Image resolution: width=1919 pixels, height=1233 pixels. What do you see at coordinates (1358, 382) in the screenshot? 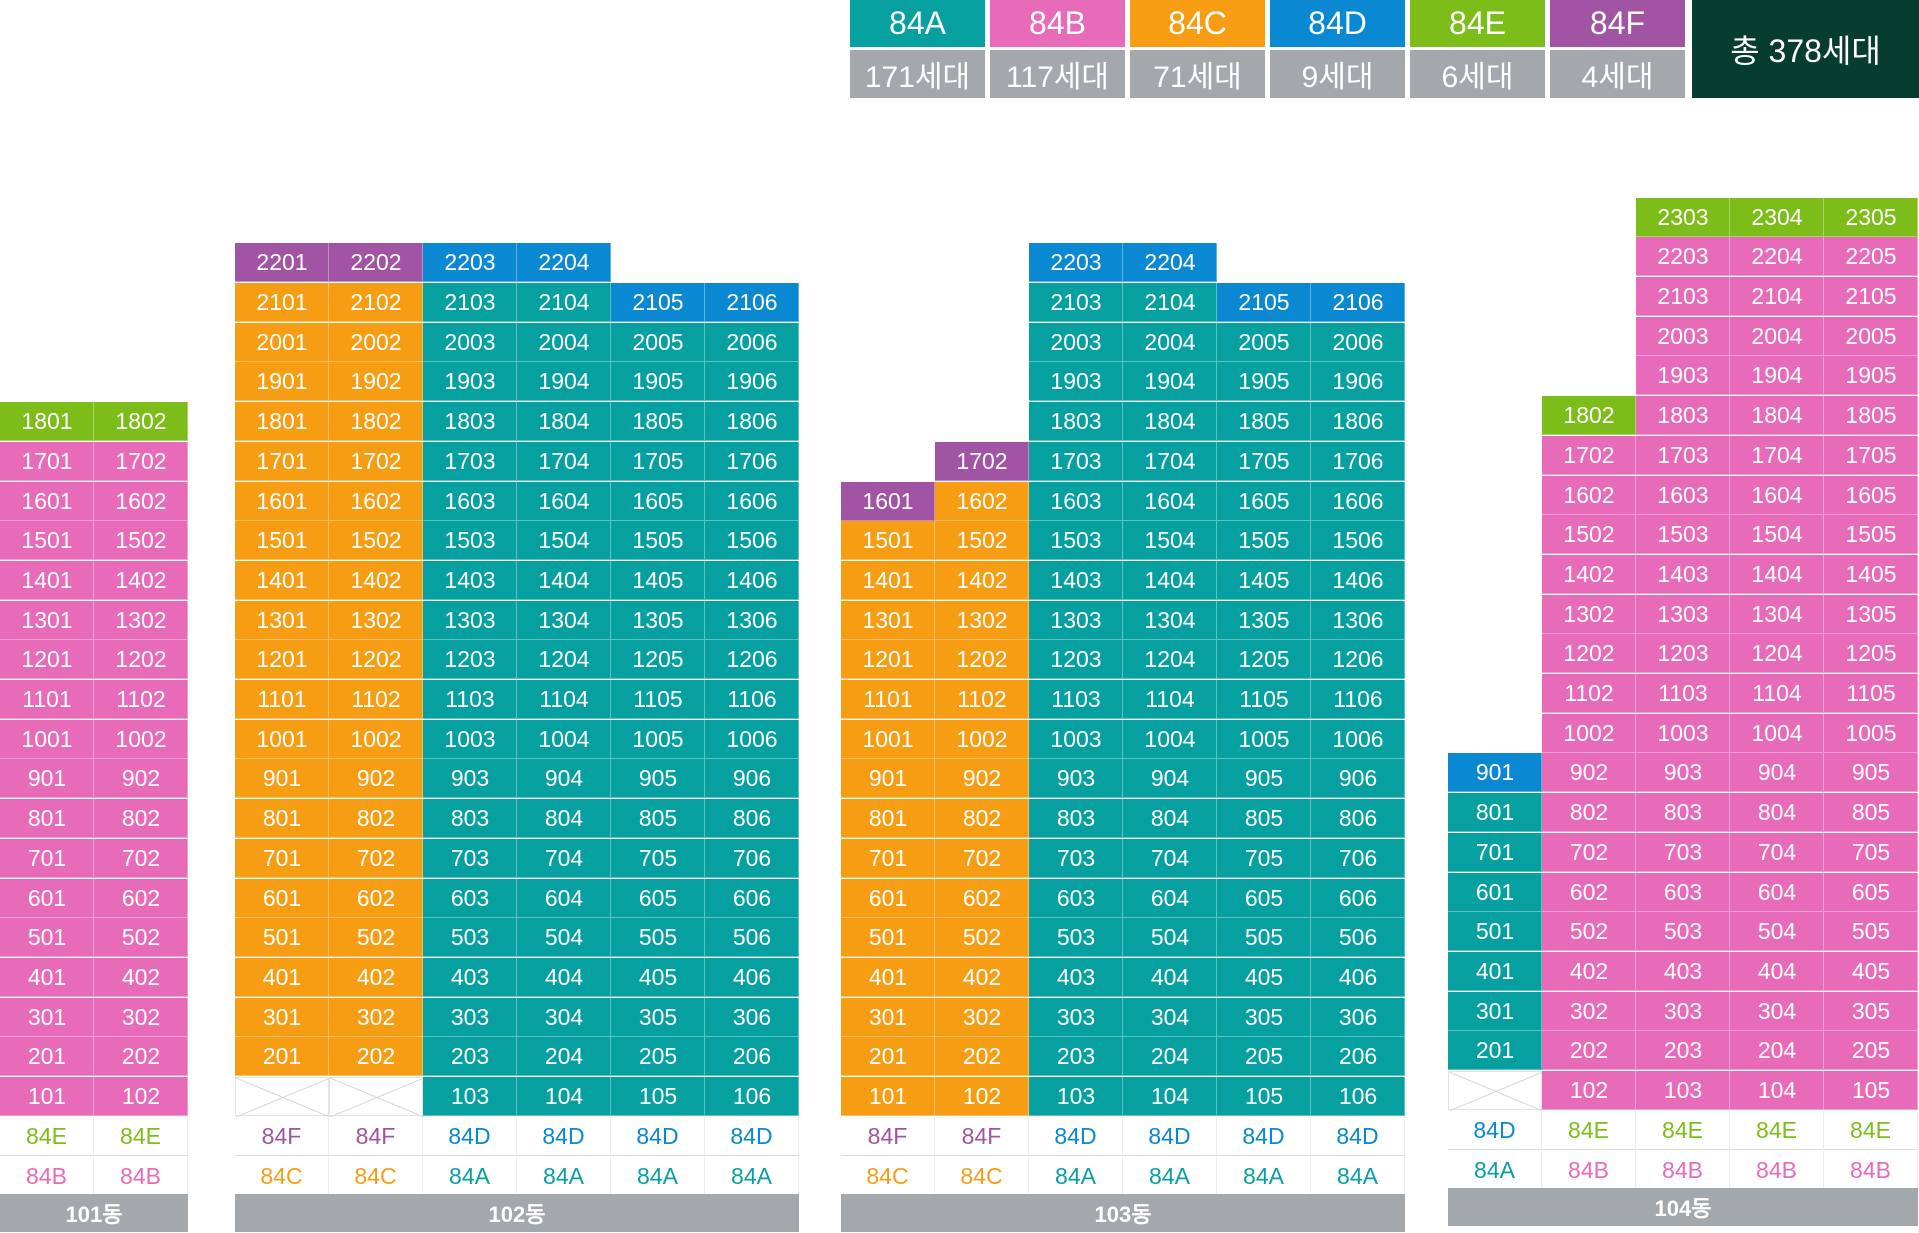
I see `unit-cell: 1906` at bounding box center [1358, 382].